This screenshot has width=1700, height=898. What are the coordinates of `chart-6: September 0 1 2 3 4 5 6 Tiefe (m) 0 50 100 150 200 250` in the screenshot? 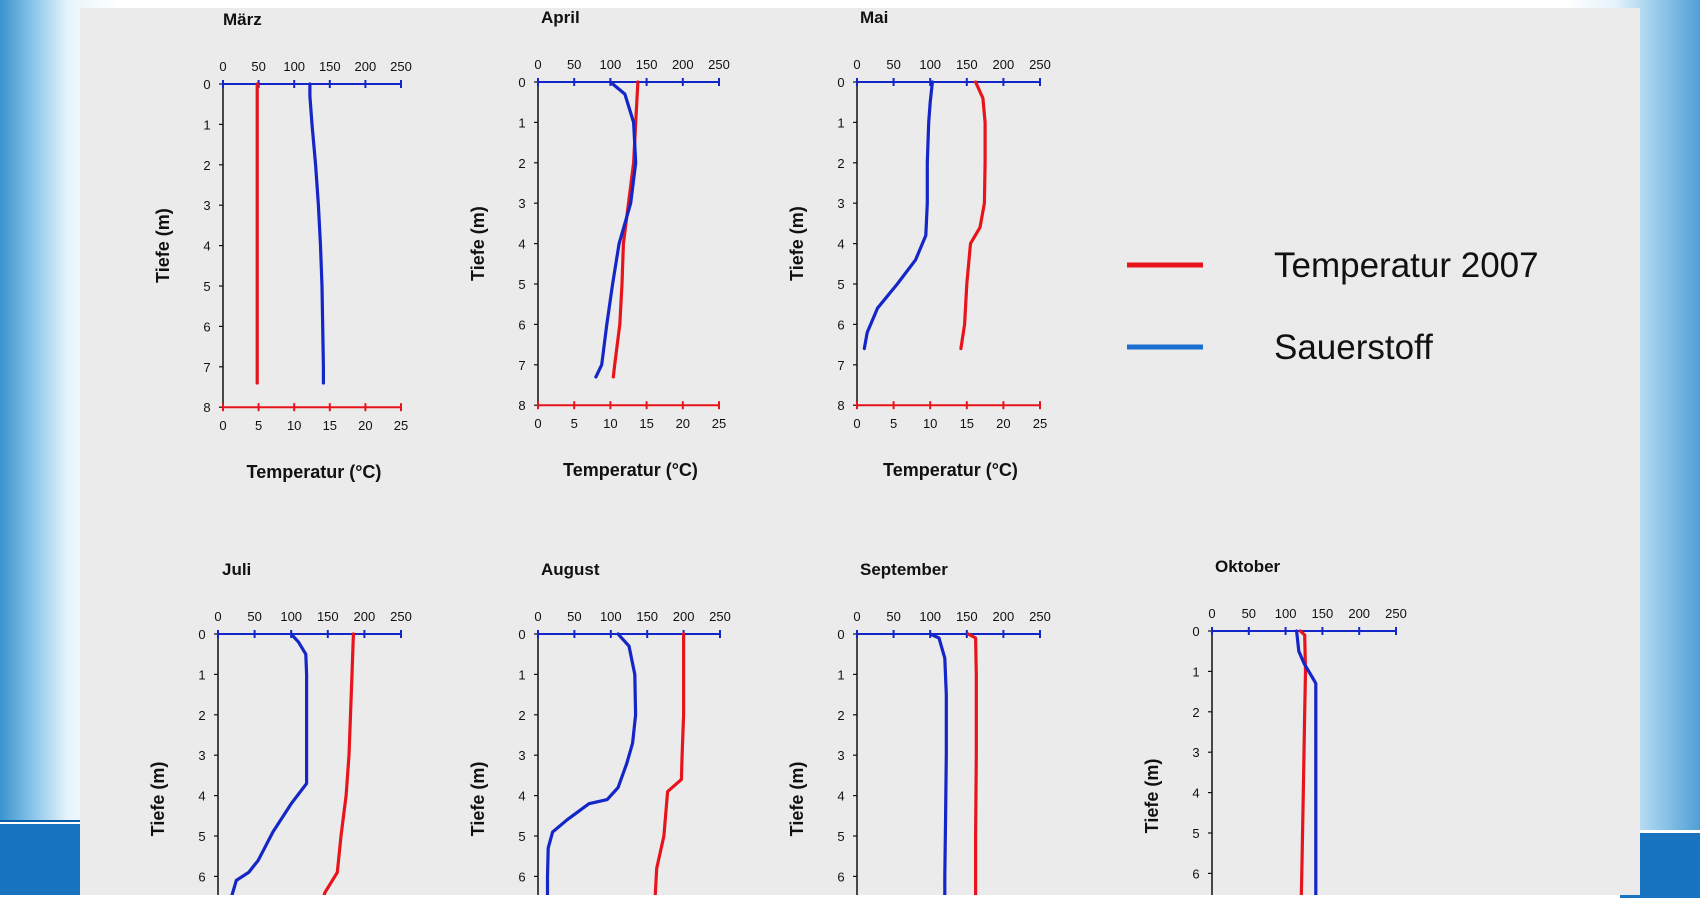 It's located at (919, 727).